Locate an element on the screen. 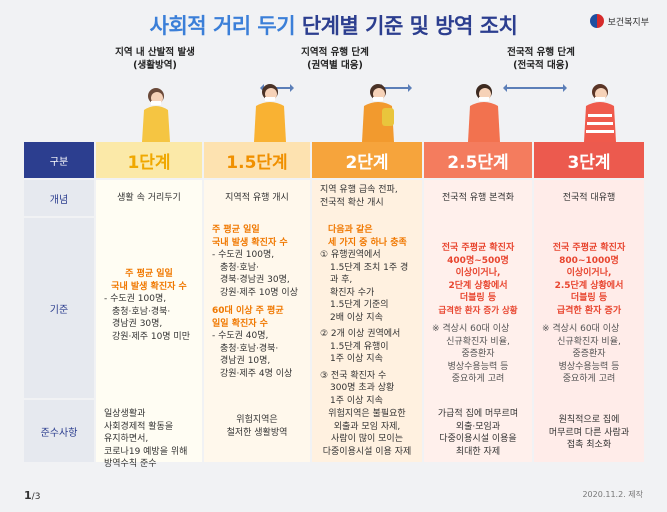 The width and height of the screenshot is (667, 512). concept-cell-2: 지역적 유행 개시 is located at coordinates (257, 197).